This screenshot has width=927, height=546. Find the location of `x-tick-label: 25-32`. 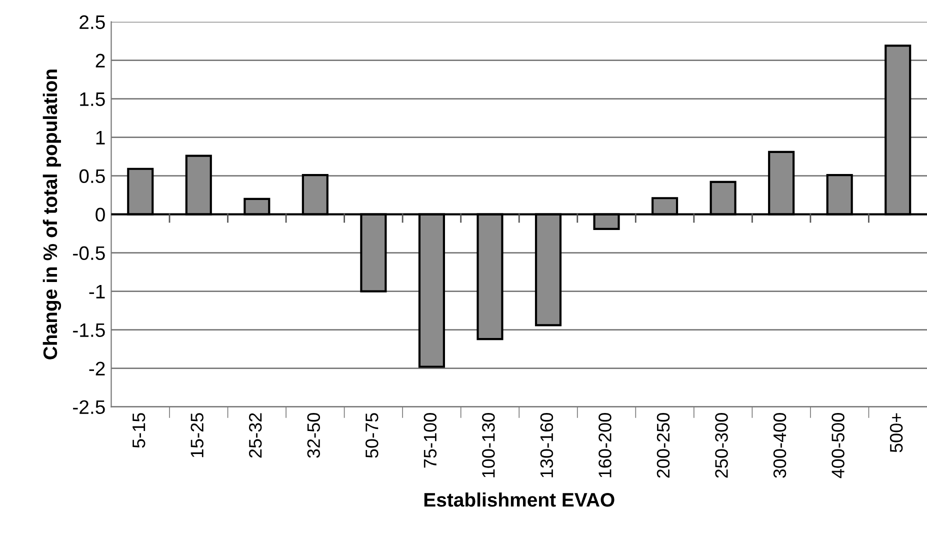

x-tick-label: 25-32 is located at coordinates (255, 435).